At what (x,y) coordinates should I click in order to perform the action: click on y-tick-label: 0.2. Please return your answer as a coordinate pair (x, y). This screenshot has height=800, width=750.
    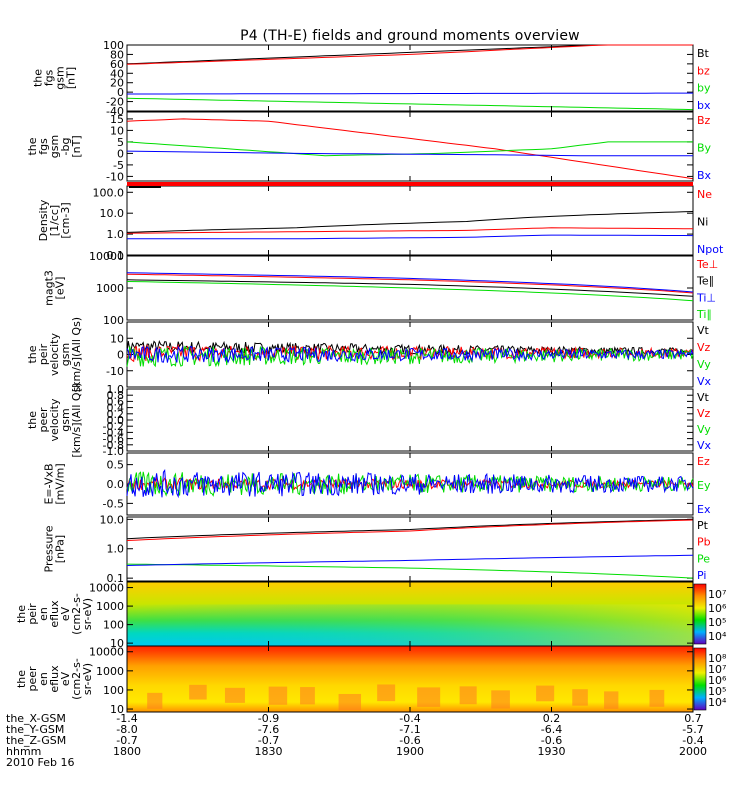
    Looking at the image, I should click on (116, 414).